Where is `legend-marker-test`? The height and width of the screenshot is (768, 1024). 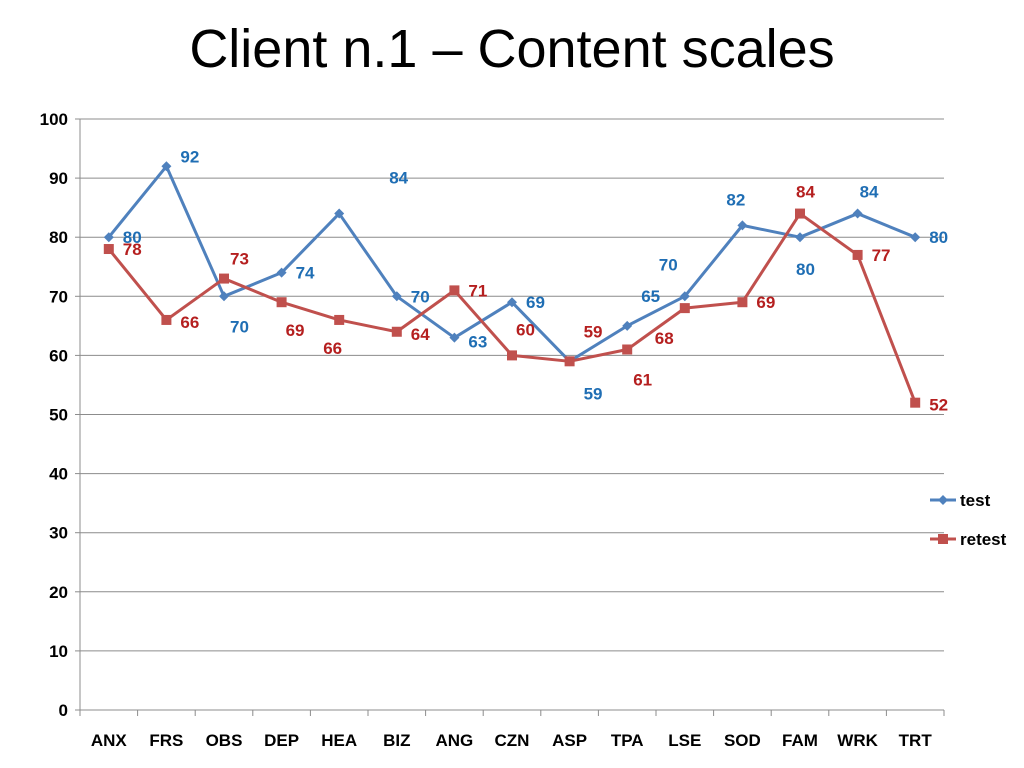
legend-marker-test is located at coordinates (943, 500).